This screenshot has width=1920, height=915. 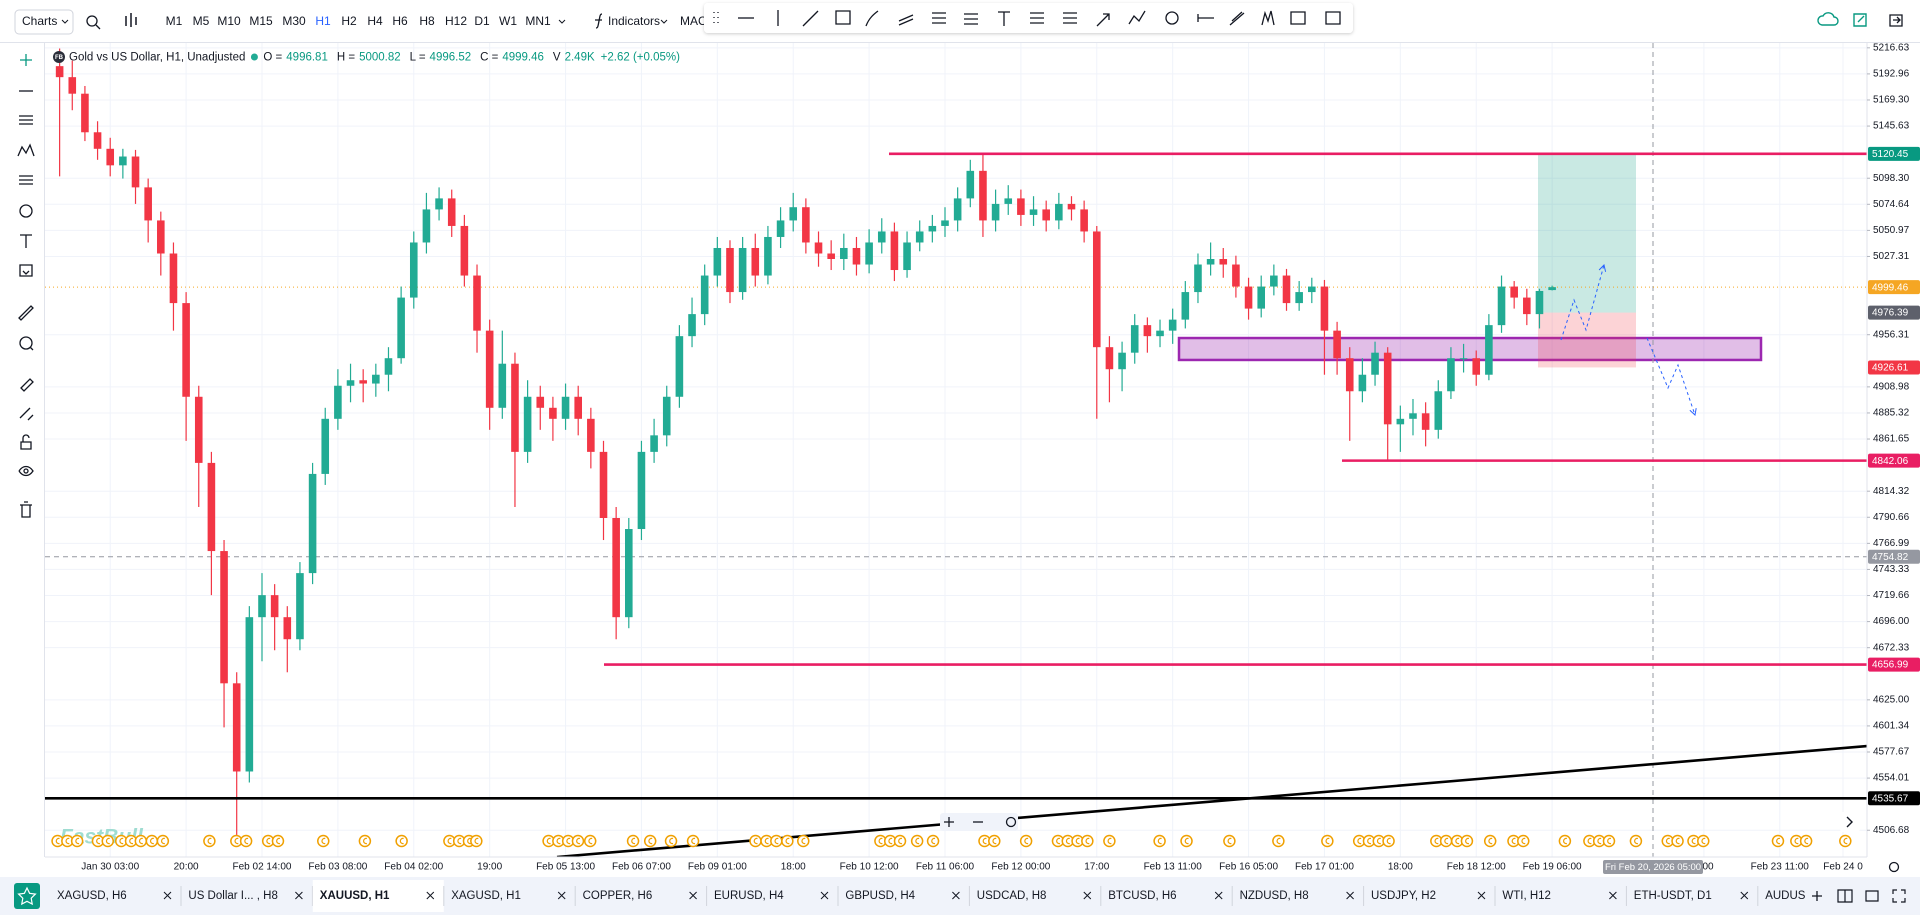 What do you see at coordinates (174, 21) in the screenshot?
I see `timeframe-button: M1` at bounding box center [174, 21].